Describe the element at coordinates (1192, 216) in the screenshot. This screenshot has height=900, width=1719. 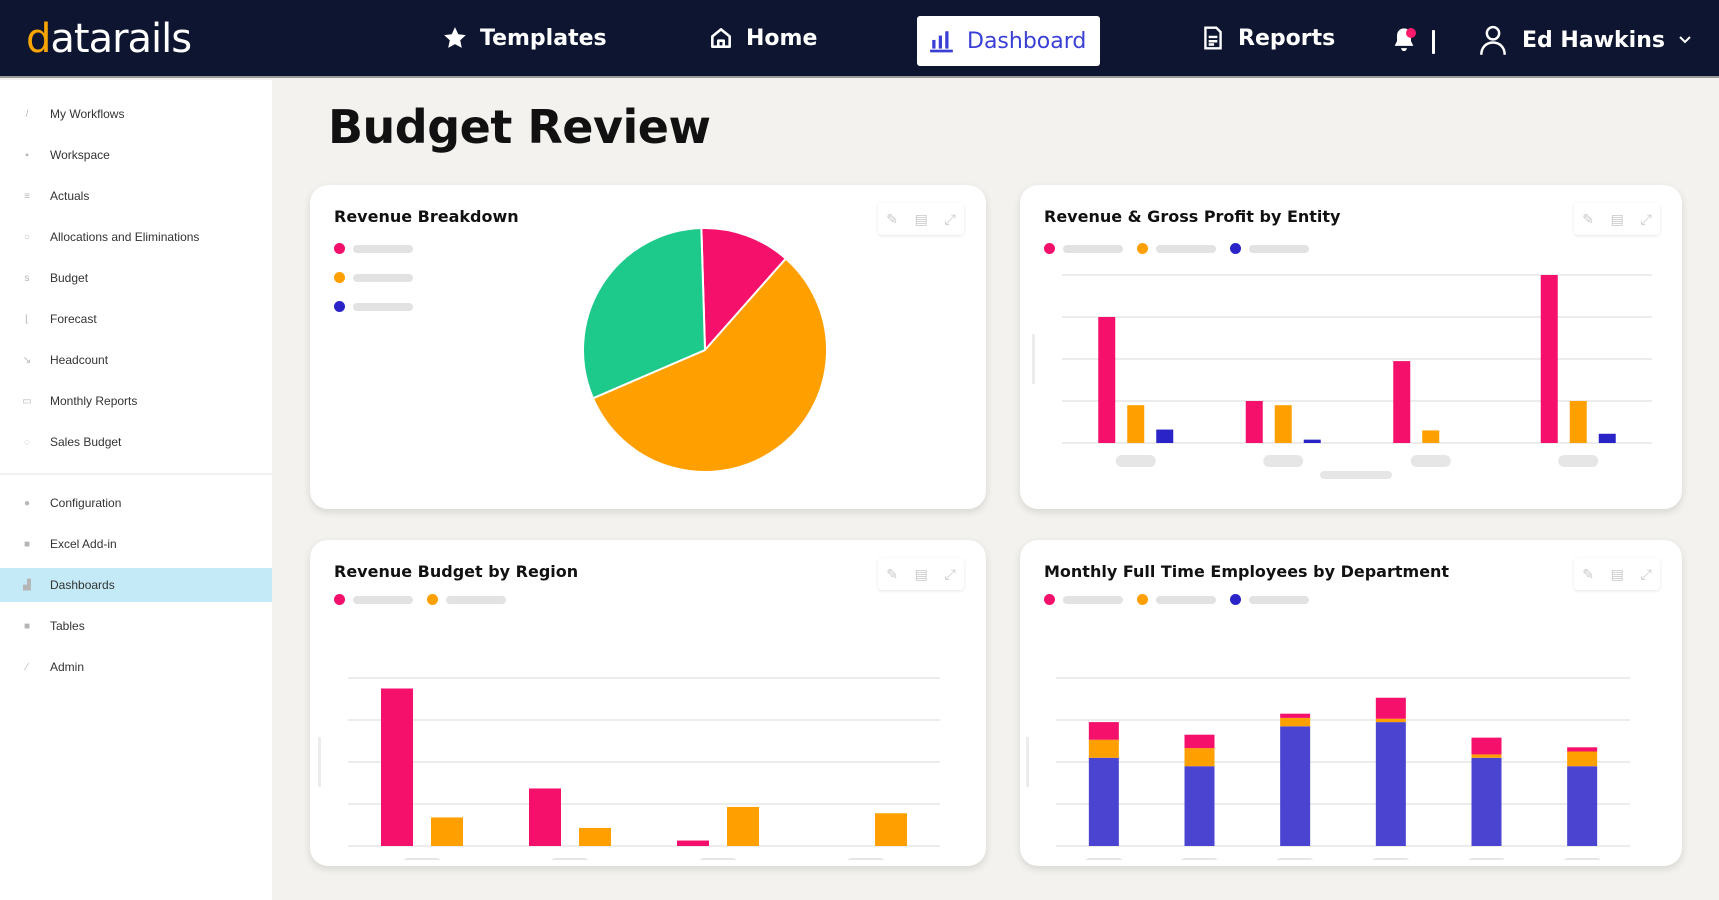
I see `card-title: Revenue & Gross Profit by Entity` at that location.